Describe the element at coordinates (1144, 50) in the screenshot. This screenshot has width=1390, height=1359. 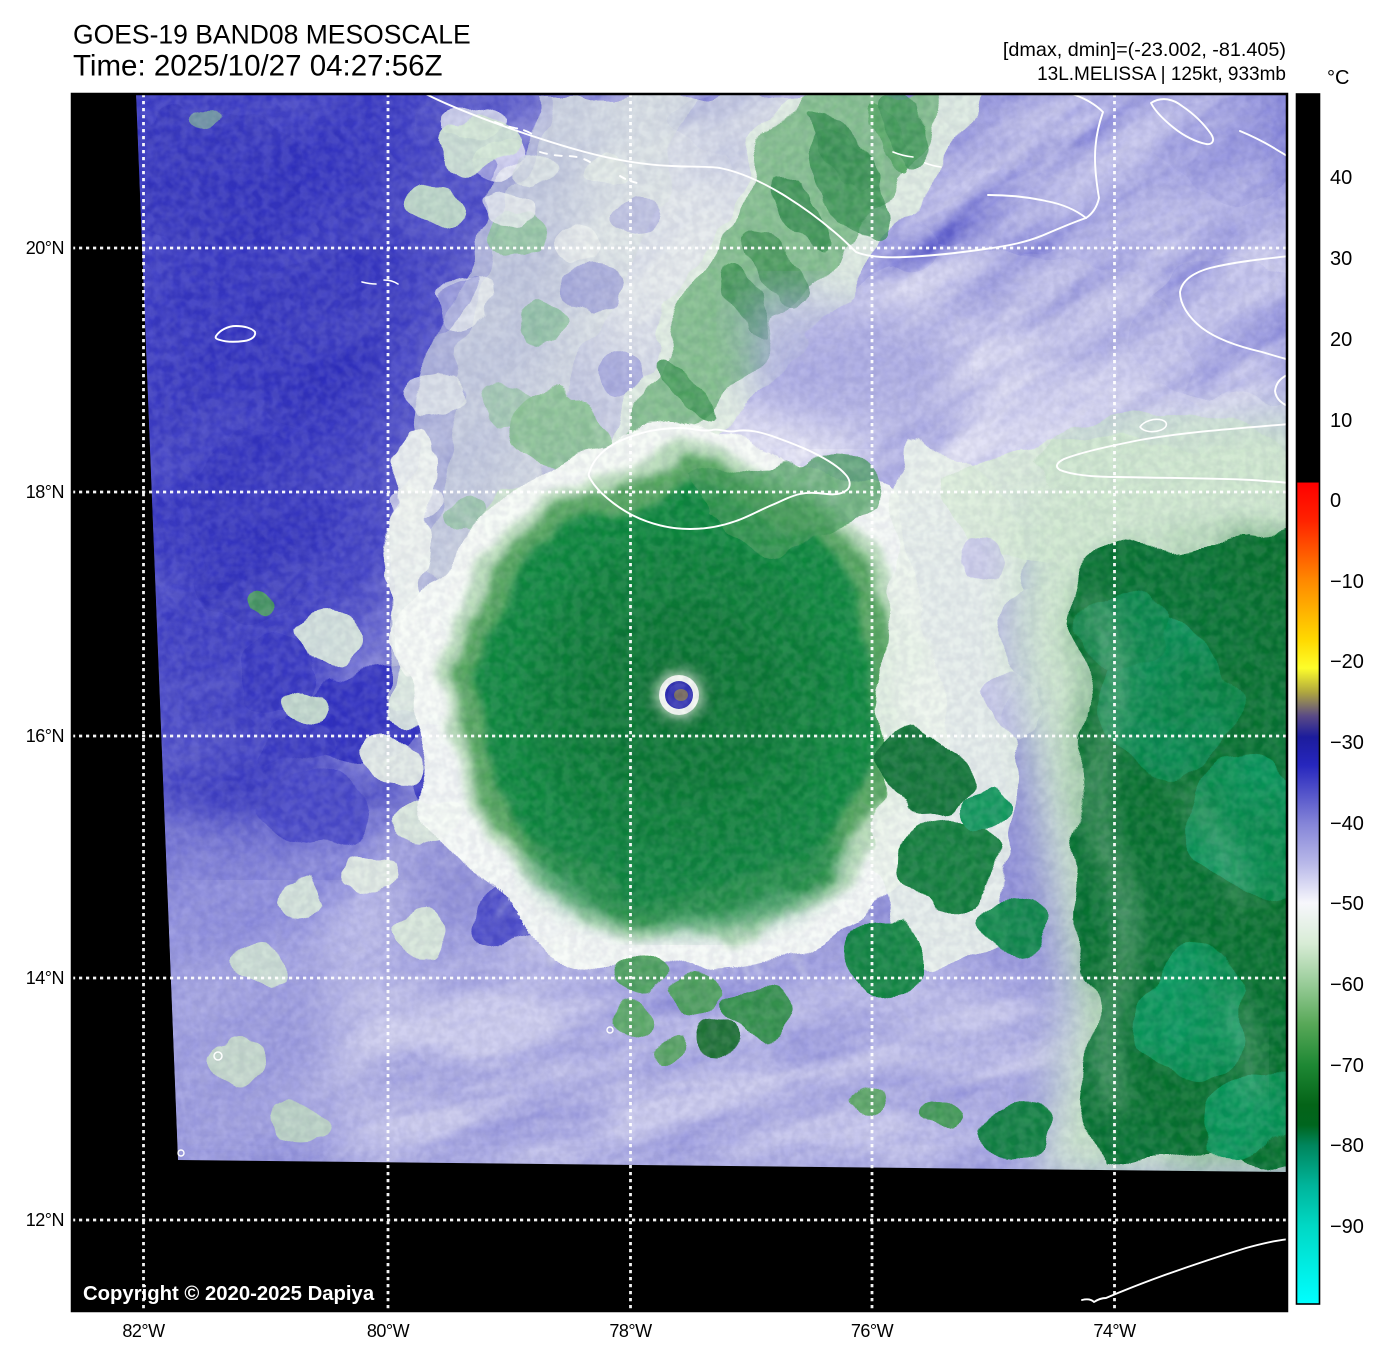
I see `svg-text:[dmax, dmin]=(-23.002, -81.405: [dmax, dmin]=(-23.002, -81.405)` at that location.